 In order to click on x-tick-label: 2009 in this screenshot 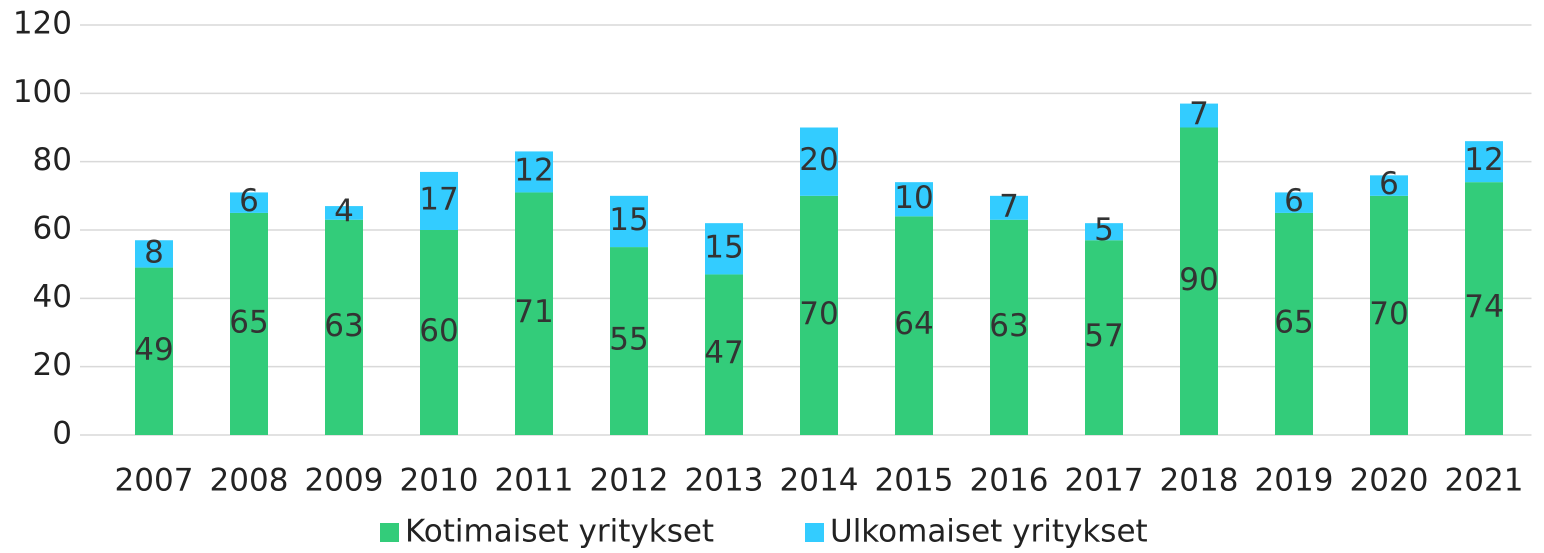, I will do `click(344, 481)`.